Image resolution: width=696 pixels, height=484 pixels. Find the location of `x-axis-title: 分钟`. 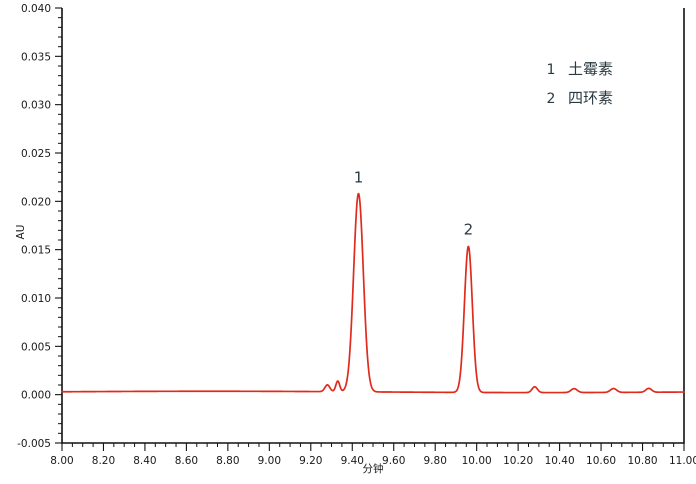

x-axis-title: 分钟 is located at coordinates (373, 468).